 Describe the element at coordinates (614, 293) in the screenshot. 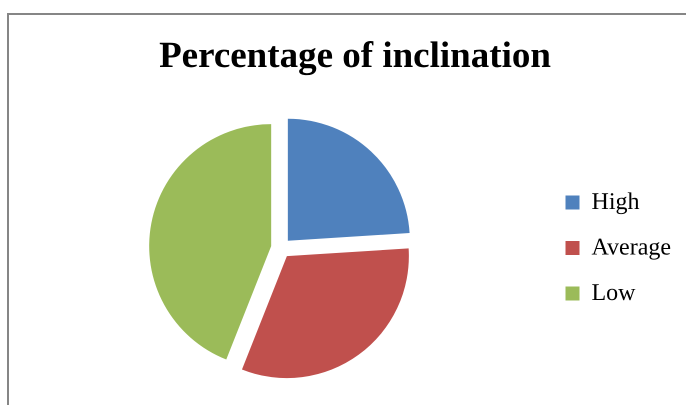

I see `legend-label: Low` at that location.